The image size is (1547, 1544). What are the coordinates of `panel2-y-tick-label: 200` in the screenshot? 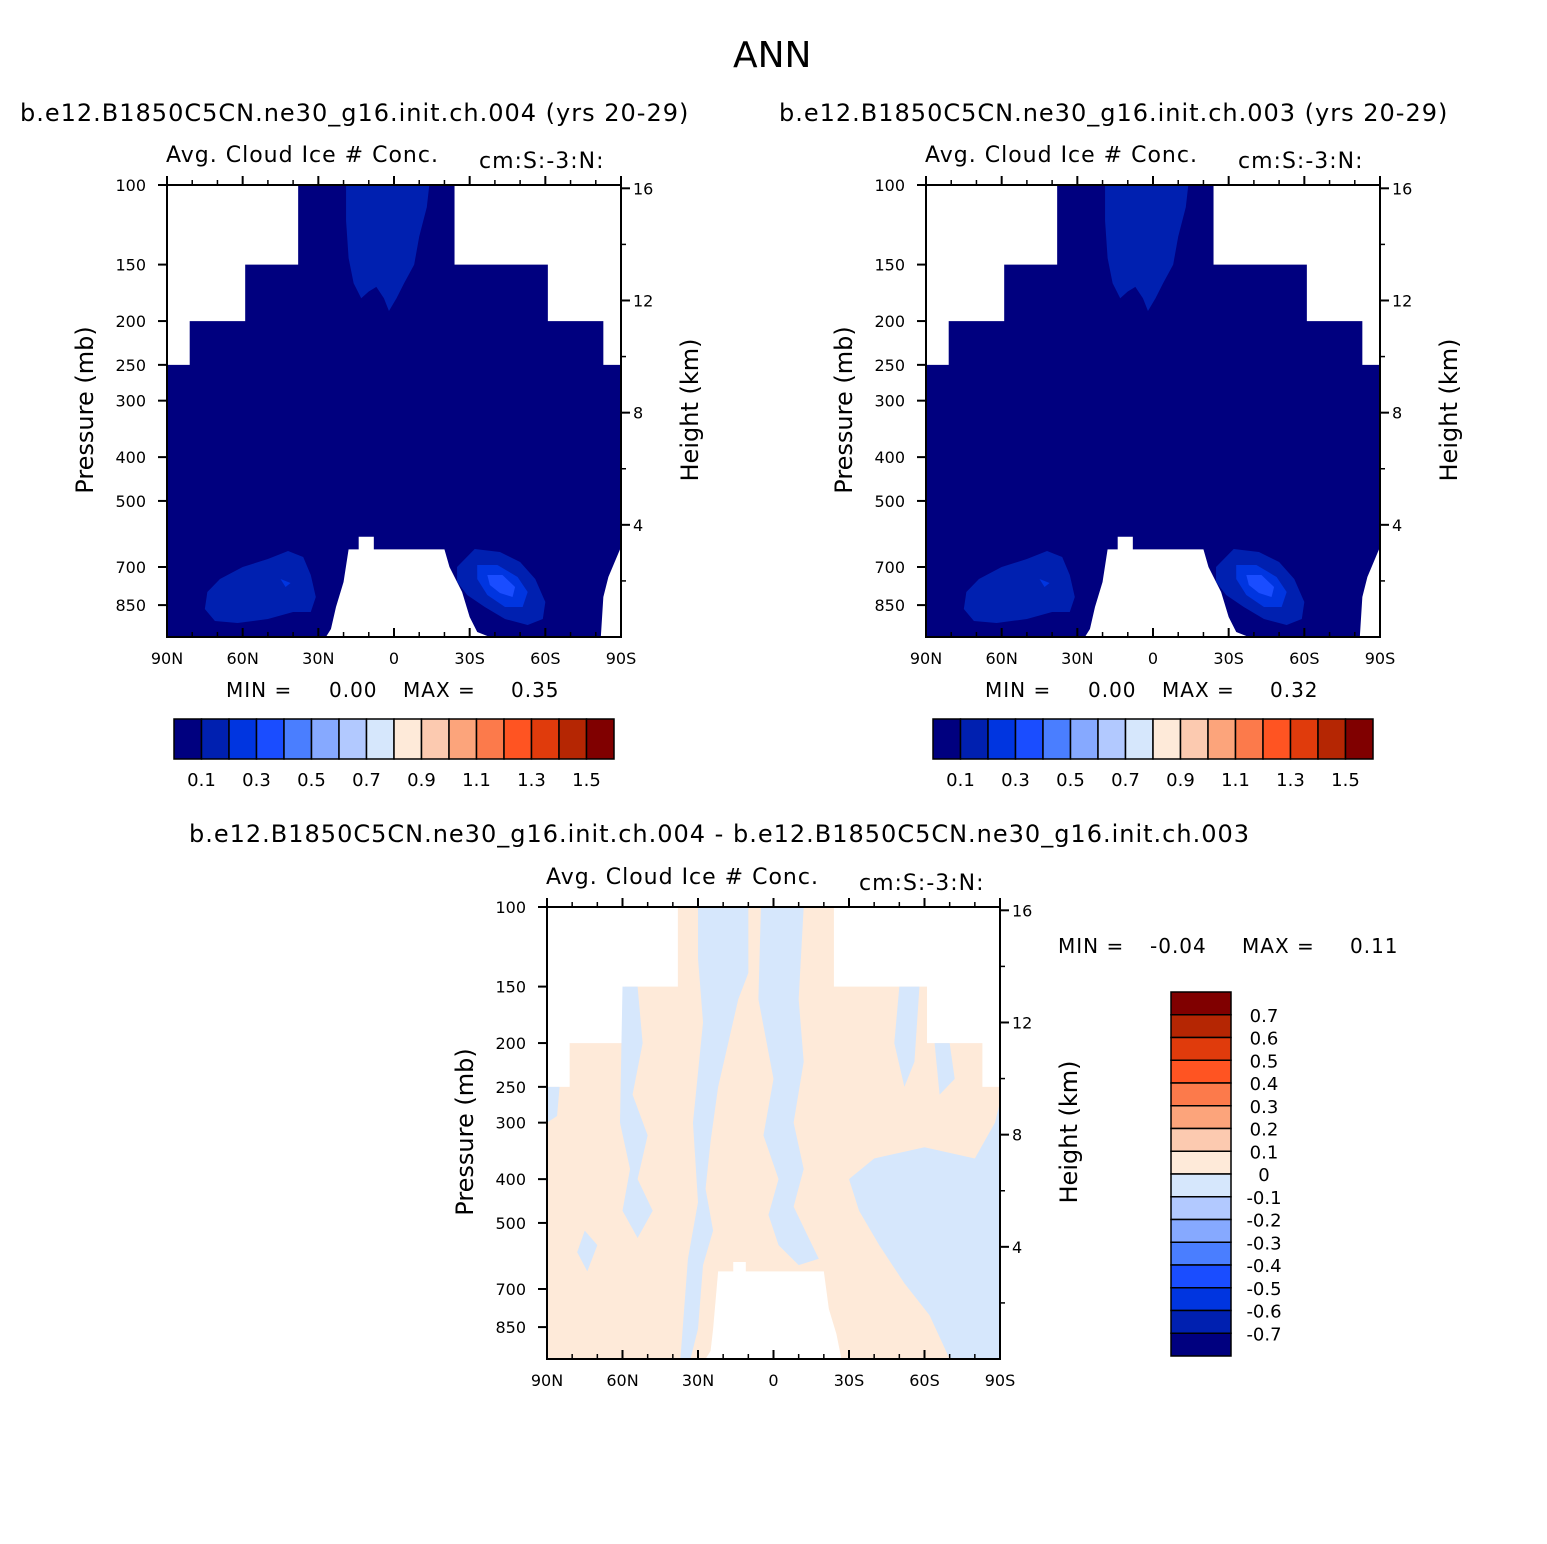 It's located at (889, 321).